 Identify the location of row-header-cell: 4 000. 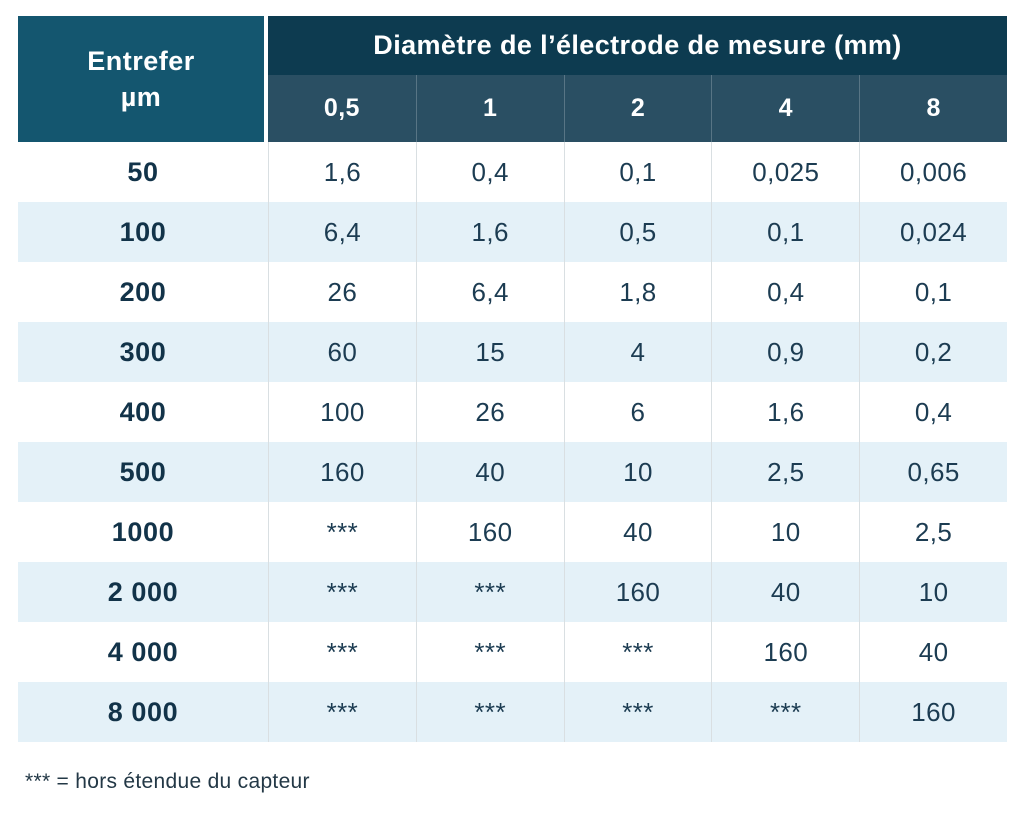
(143, 652).